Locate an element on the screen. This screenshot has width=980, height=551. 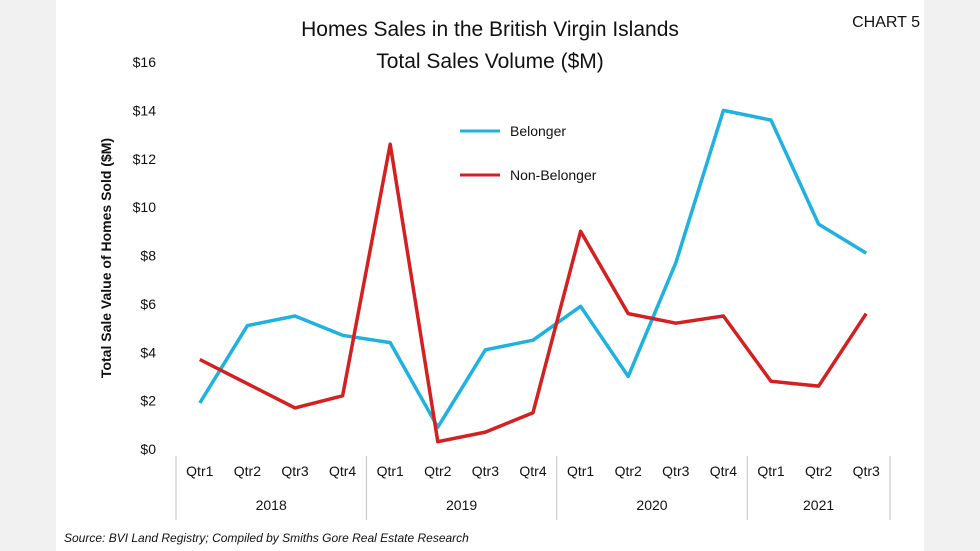
legend-label-non-belonger: Non-Belonger is located at coordinates (553, 175).